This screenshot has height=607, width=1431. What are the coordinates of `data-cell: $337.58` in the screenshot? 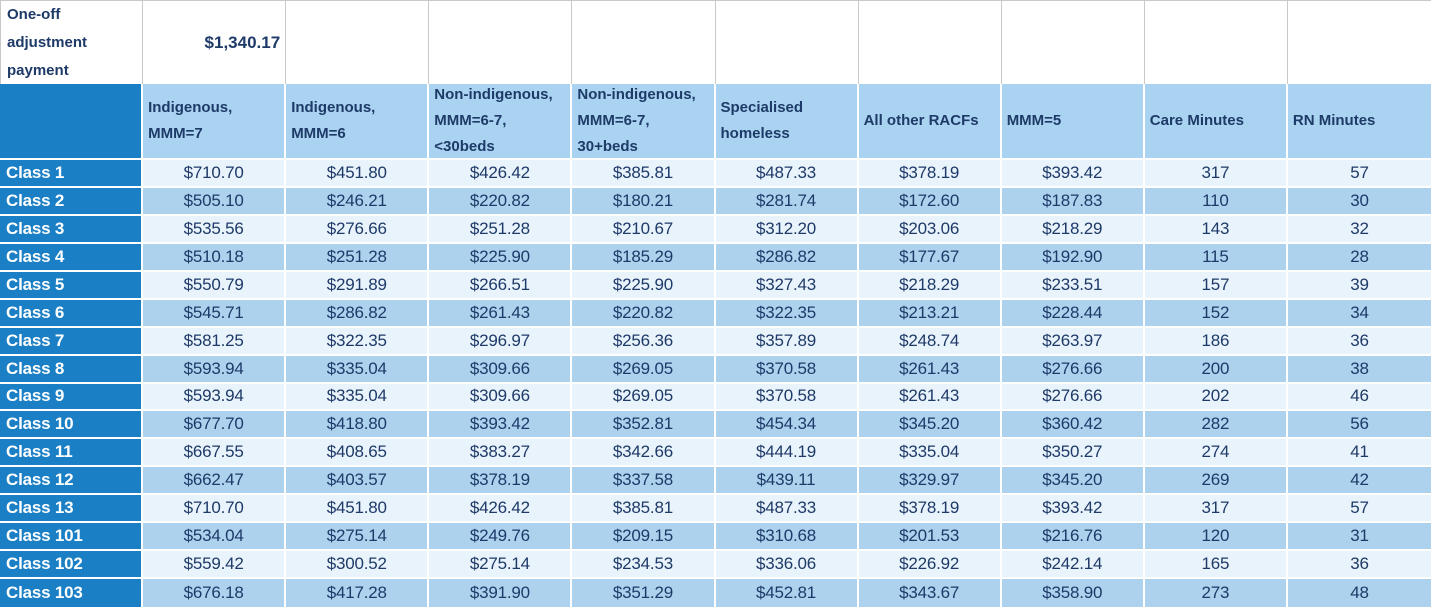 It's located at (644, 481).